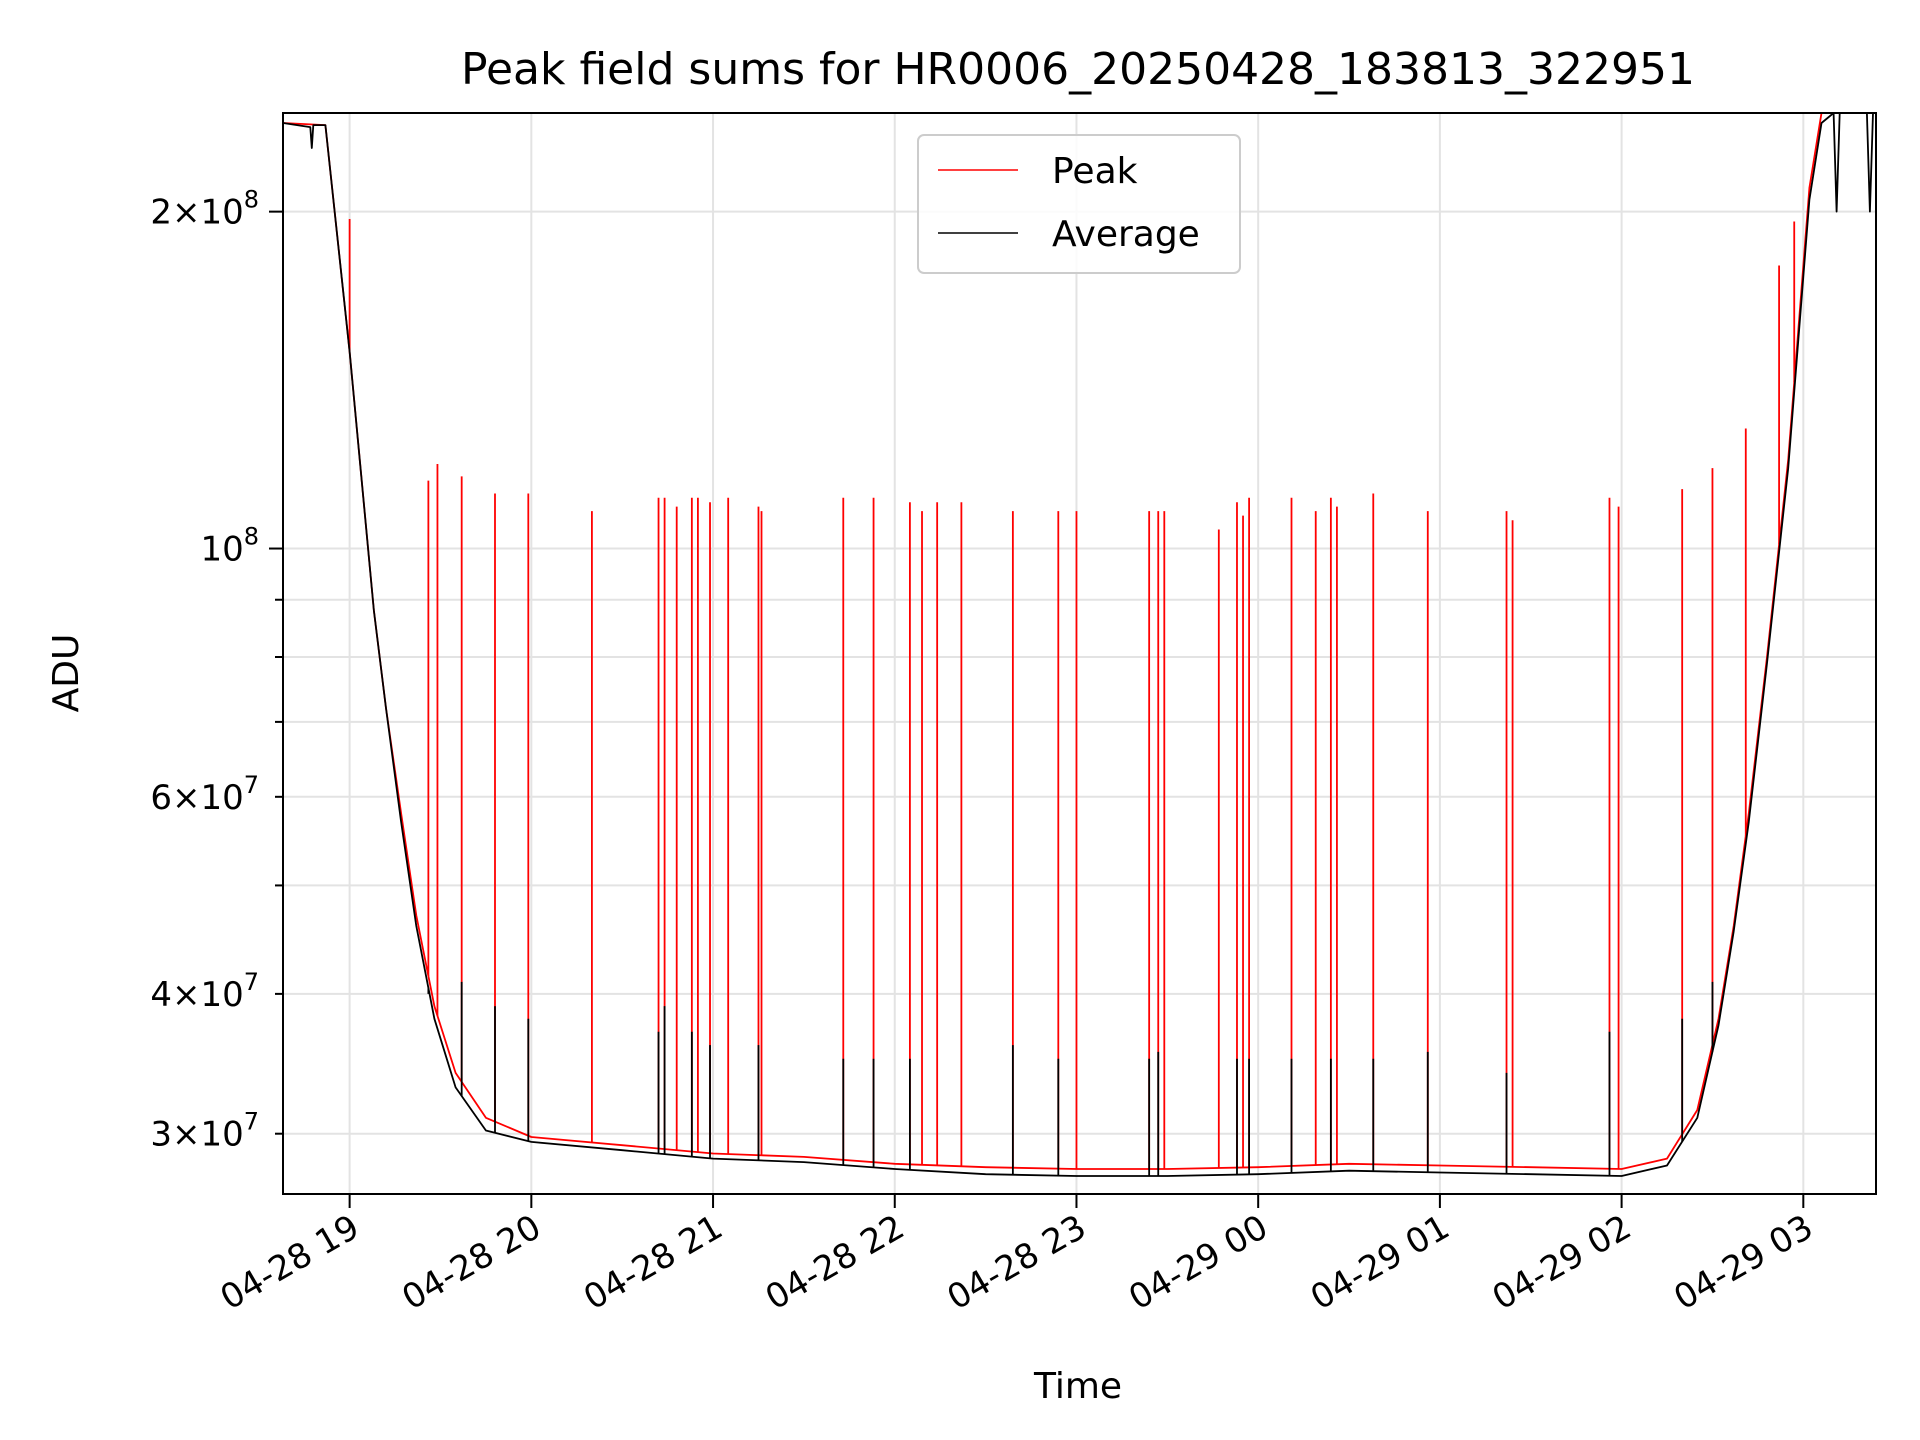 The width and height of the screenshot is (1920, 1440). I want to click on legend-label-peak: Peak, so click(1095, 171).